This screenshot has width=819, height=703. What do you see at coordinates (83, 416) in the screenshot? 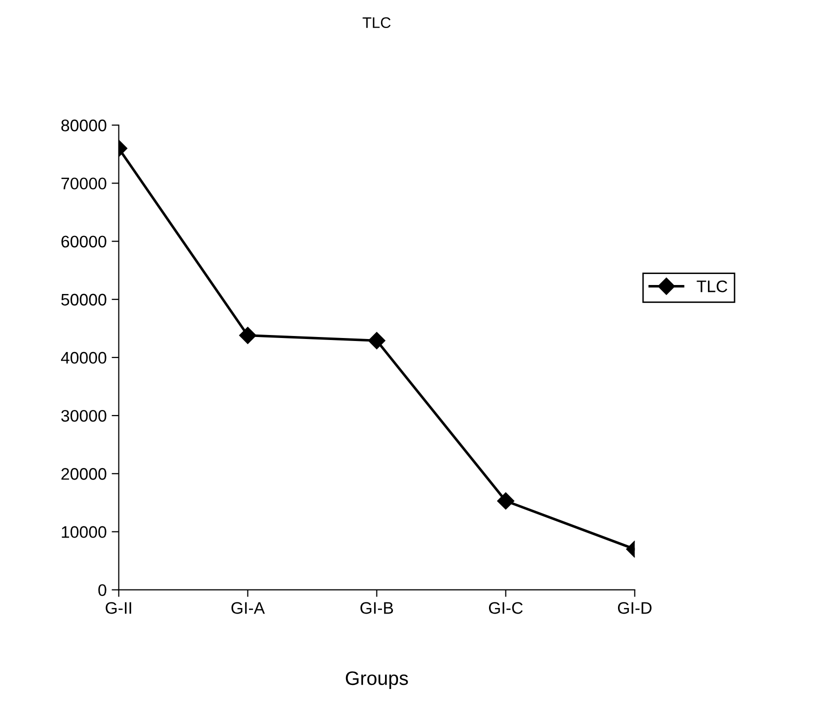
I see `y-tick-label: 30000` at bounding box center [83, 416].